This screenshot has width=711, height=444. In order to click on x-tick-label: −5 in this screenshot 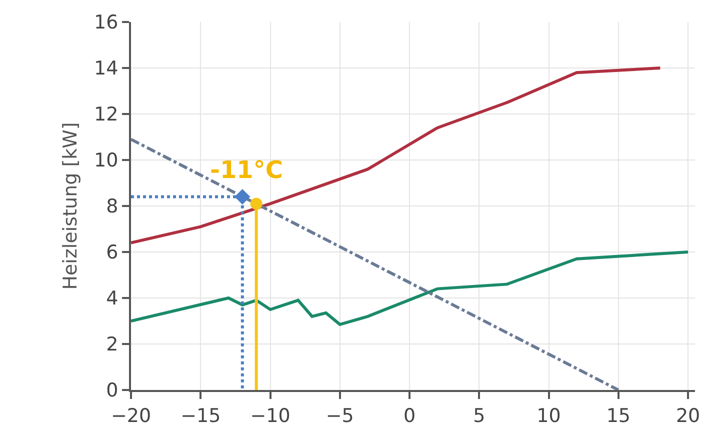, I will do `click(340, 415)`.